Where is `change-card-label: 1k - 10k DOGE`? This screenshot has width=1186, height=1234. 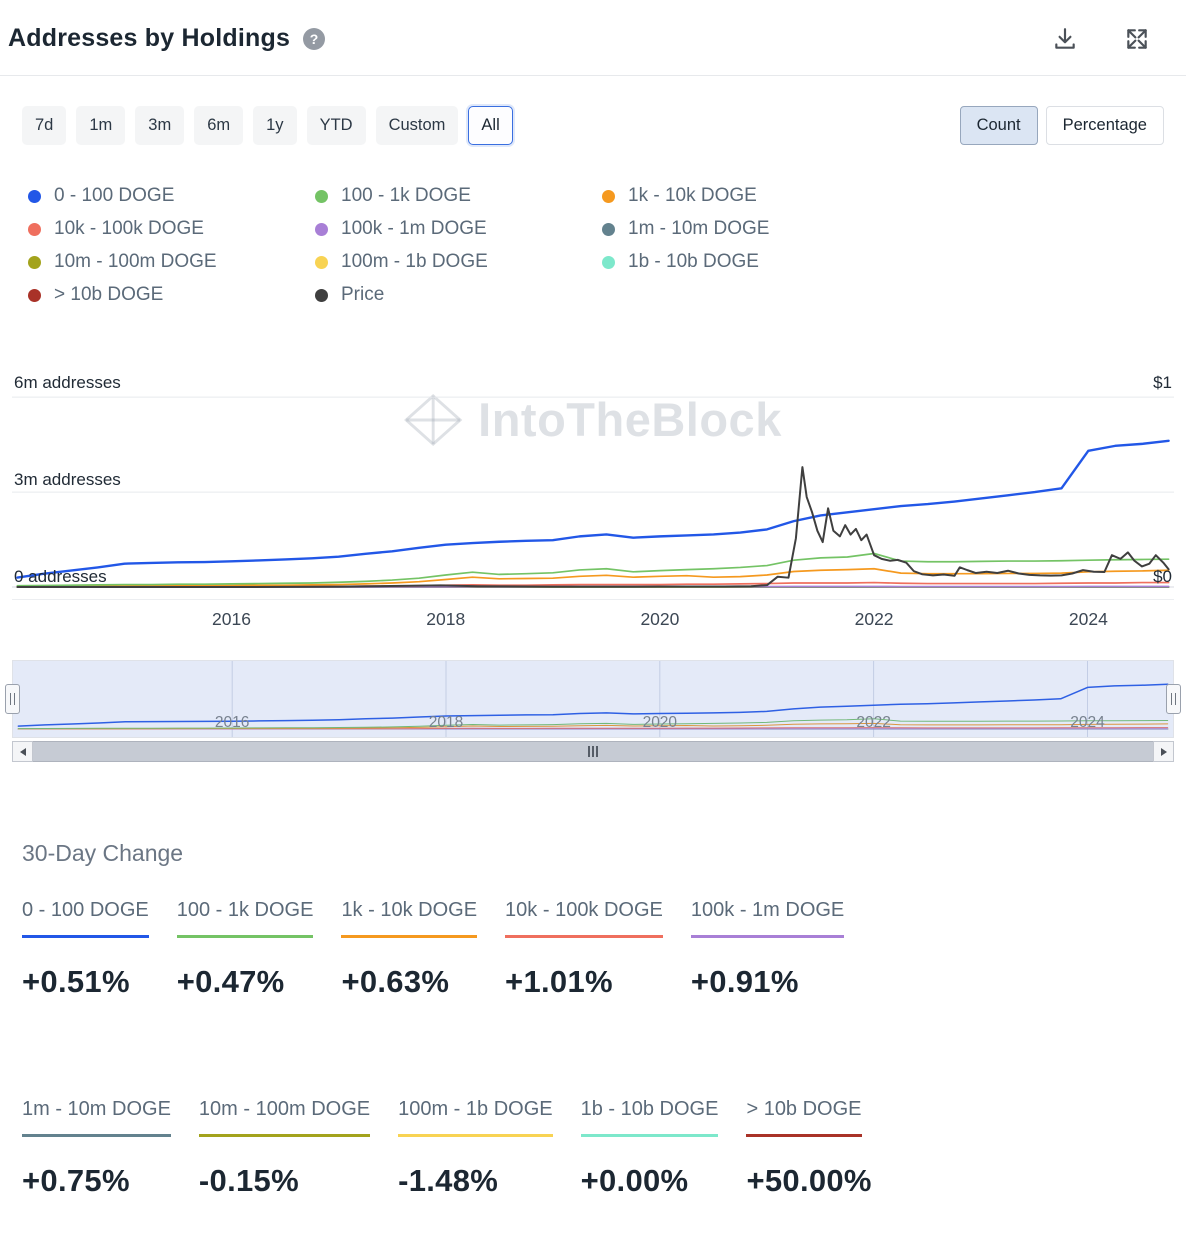 change-card-label: 1k - 10k DOGE is located at coordinates (409, 918).